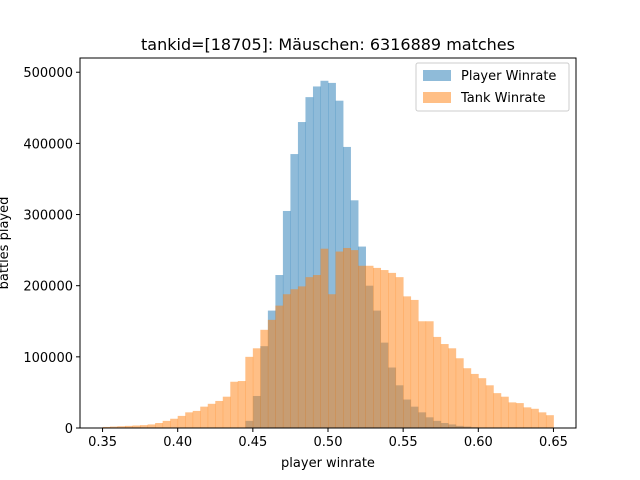  Describe the element at coordinates (69, 429) in the screenshot. I see `y-tick-label: 0` at that location.